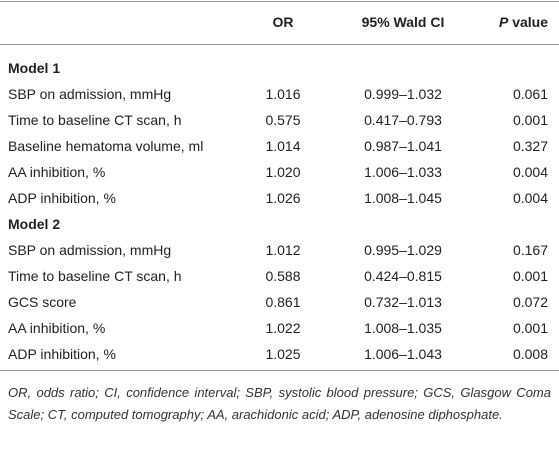 The width and height of the screenshot is (559, 449). I want to click on ci-value: 0.999–1.032, so click(403, 94).